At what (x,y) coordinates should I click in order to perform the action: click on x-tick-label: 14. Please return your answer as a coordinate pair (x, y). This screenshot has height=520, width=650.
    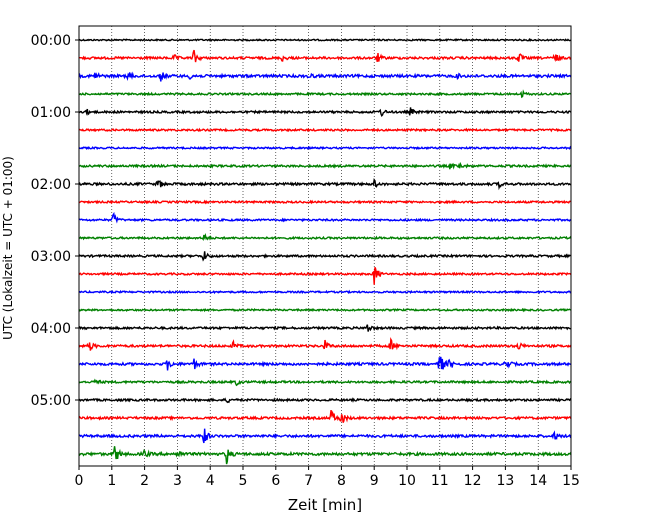
    Looking at the image, I should click on (538, 481).